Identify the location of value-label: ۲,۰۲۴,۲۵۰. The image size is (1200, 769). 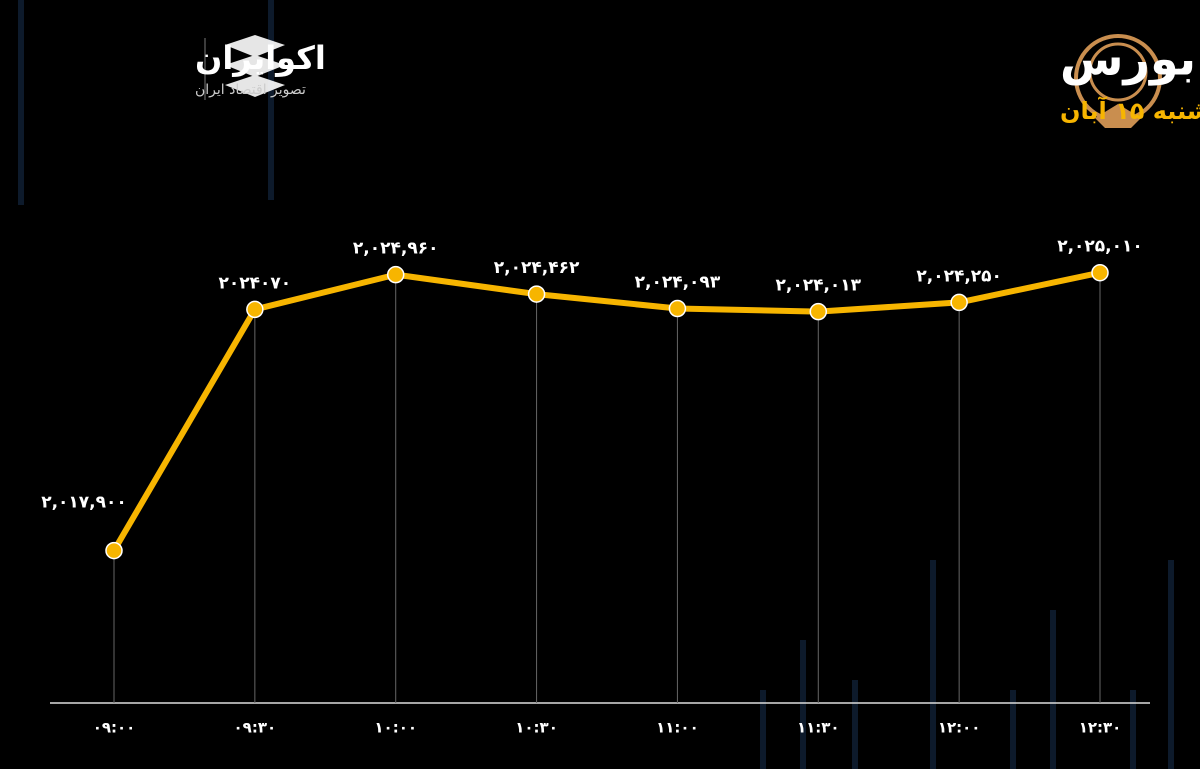
(959, 276).